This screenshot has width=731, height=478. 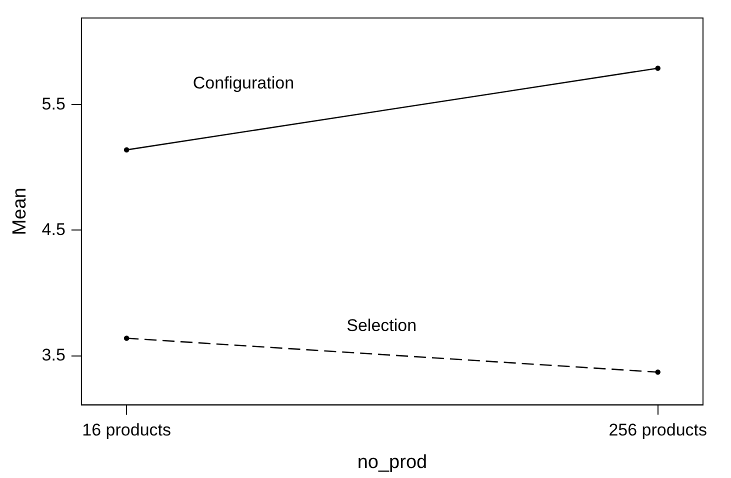 I want to click on x-tick-label: 256 products, so click(x=657, y=430).